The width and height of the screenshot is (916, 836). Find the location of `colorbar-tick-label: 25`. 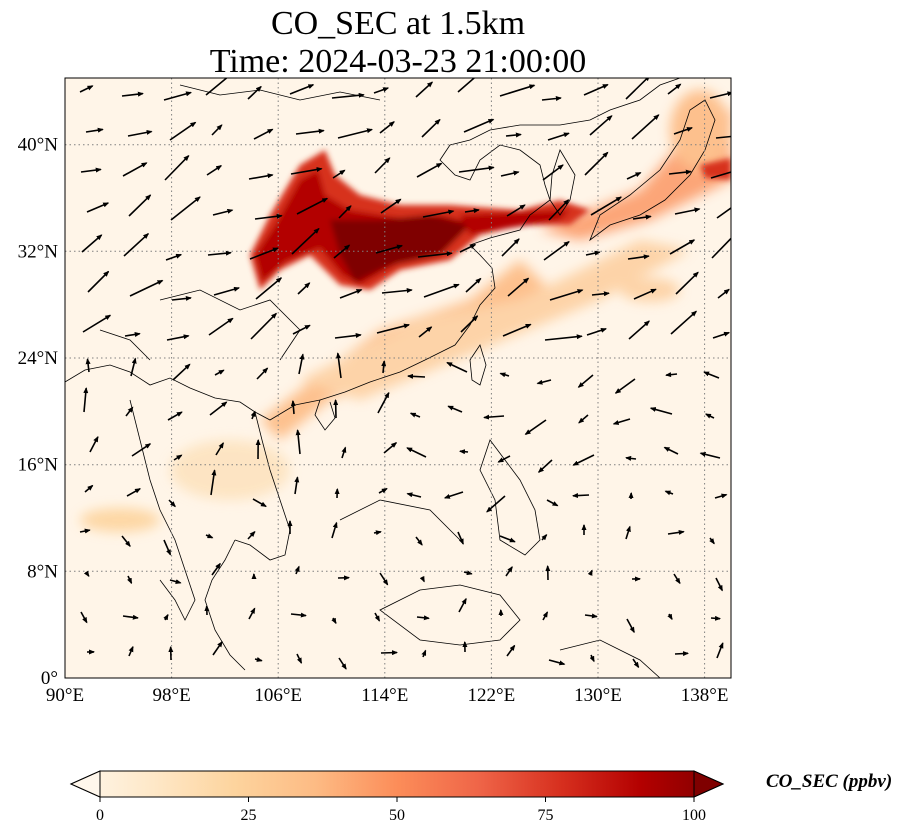

colorbar-tick-label: 25 is located at coordinates (249, 815).